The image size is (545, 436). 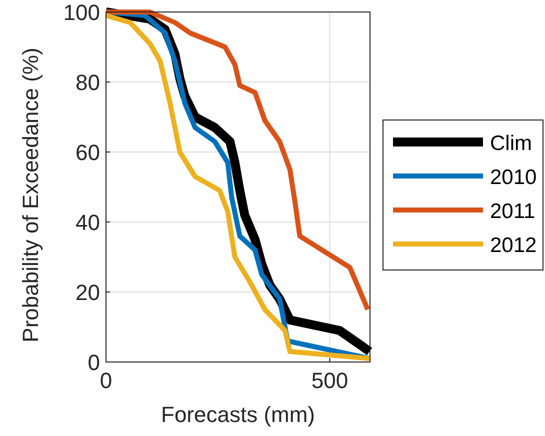 What do you see at coordinates (88, 292) in the screenshot?
I see `y-tick-label: 20` at bounding box center [88, 292].